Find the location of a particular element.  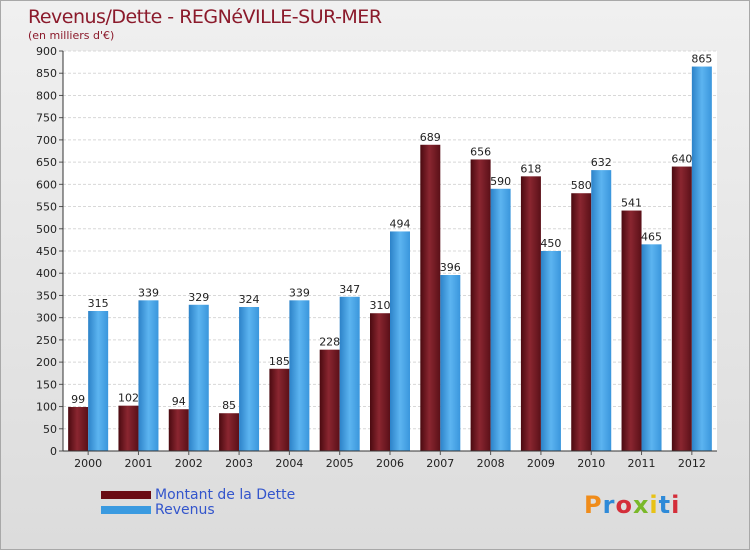

data-label-debt: 102 is located at coordinates (128, 398).